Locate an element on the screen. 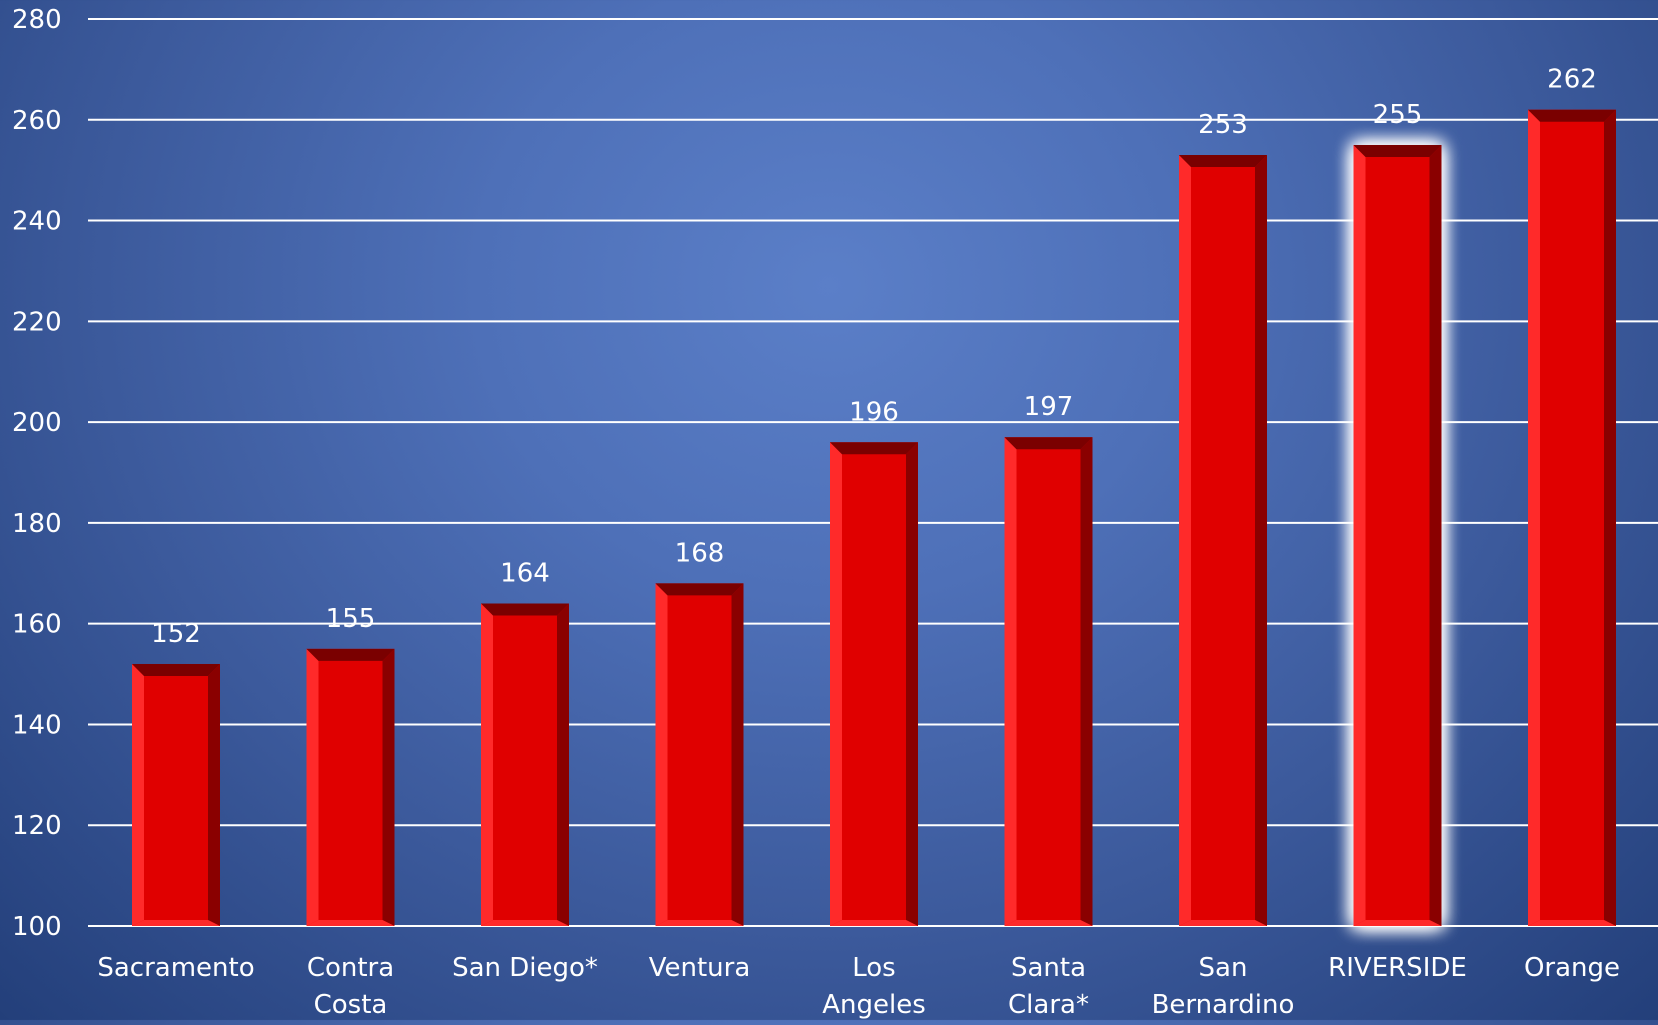  bar-left-bevel-riverside is located at coordinates (1359, 535).